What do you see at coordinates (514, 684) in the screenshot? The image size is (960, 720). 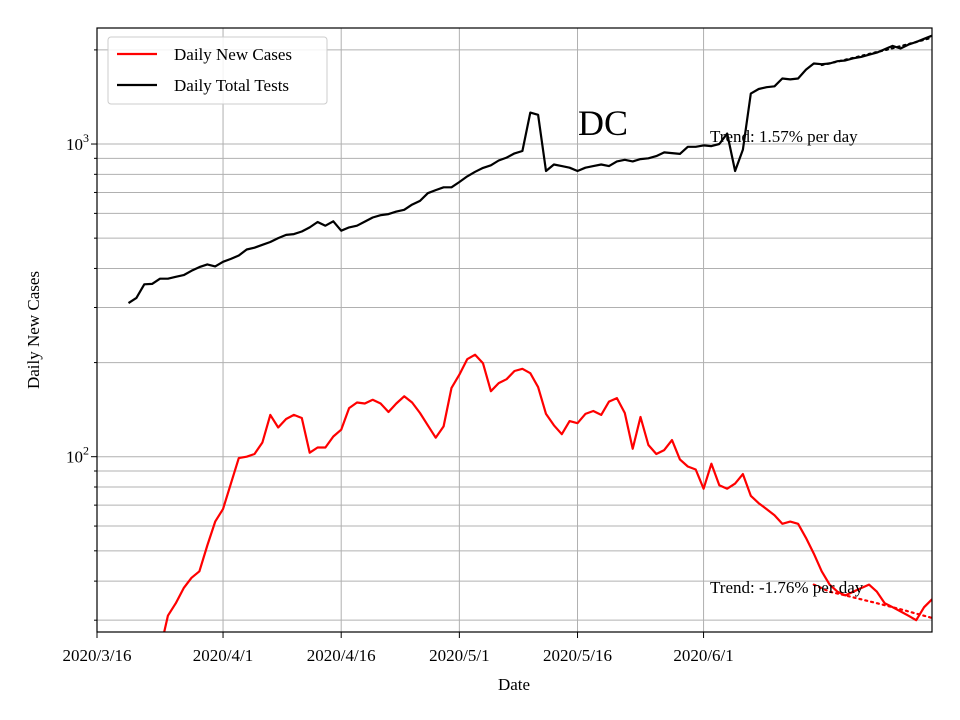 I see `x-axis-label: Date` at bounding box center [514, 684].